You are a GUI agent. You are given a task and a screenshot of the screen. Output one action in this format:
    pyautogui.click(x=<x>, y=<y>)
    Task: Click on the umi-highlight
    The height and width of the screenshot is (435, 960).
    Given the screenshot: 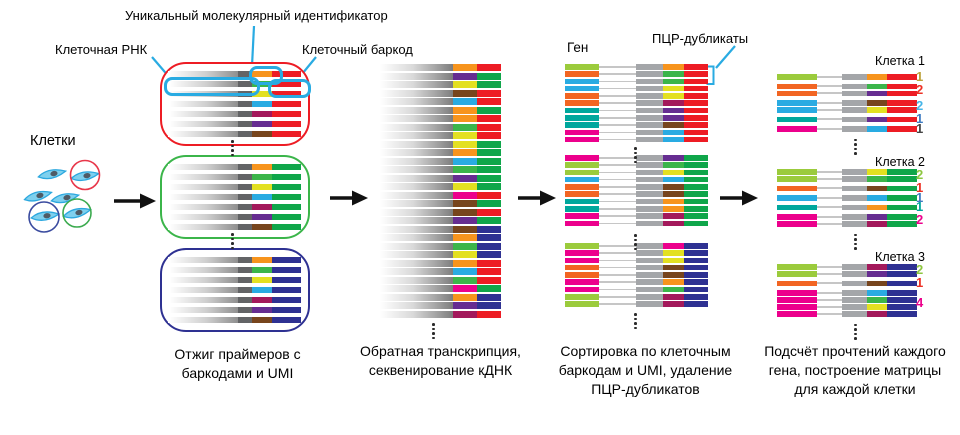 What is the action you would take?
    pyautogui.click(x=266, y=75)
    